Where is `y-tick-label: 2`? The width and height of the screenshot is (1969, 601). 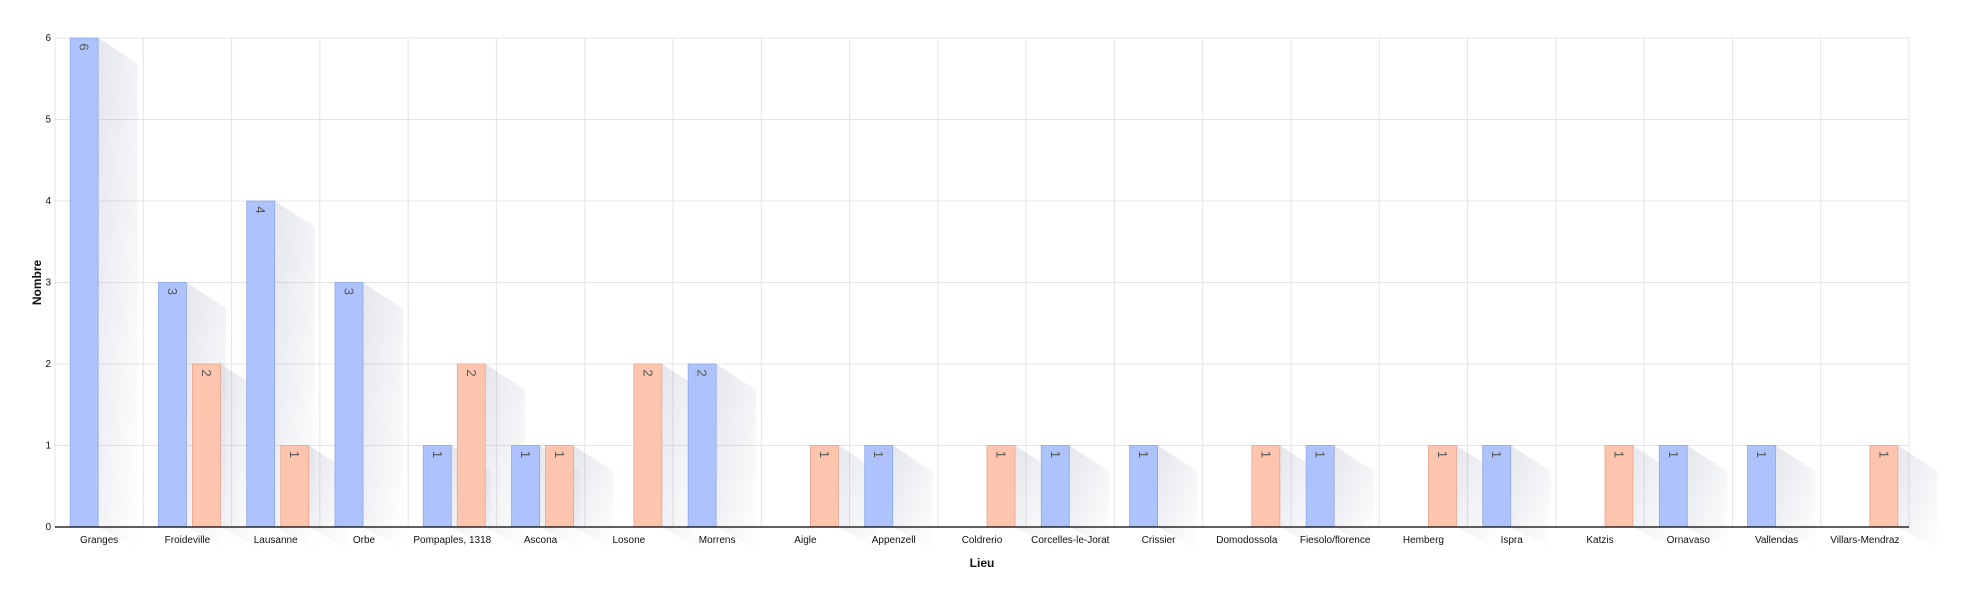
y-tick-label: 2 is located at coordinates (48, 364).